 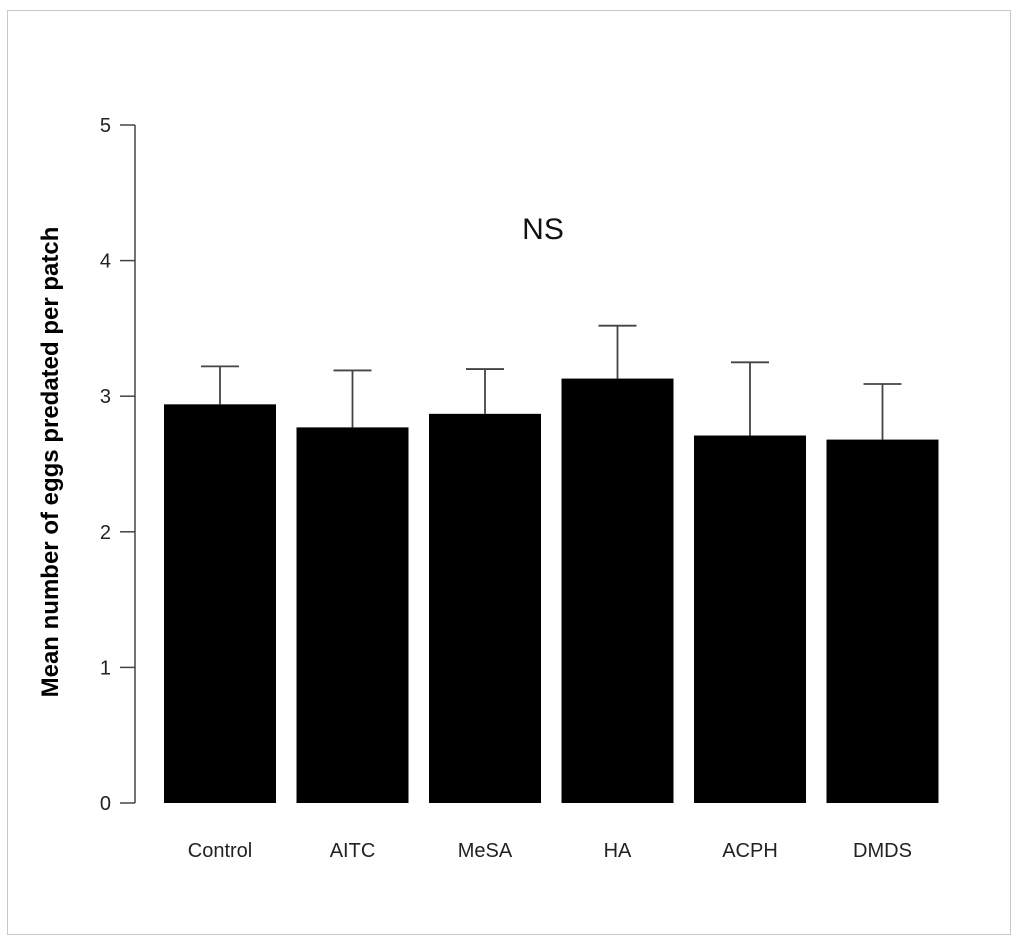 I want to click on bar-acph, so click(x=750, y=619).